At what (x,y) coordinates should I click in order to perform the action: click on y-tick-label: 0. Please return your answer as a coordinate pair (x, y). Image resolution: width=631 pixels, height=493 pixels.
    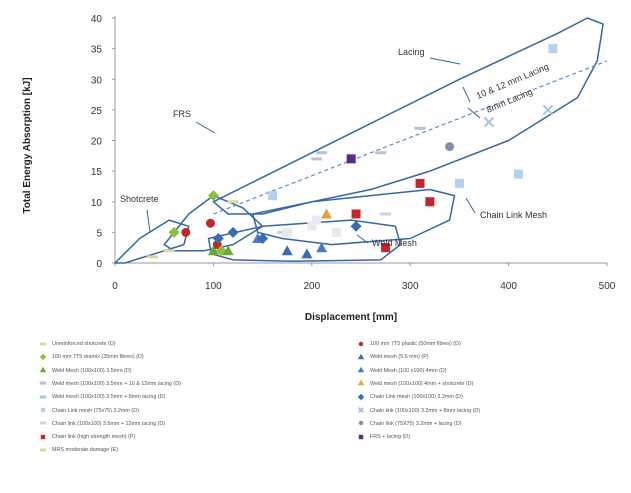
    Looking at the image, I should click on (99, 264).